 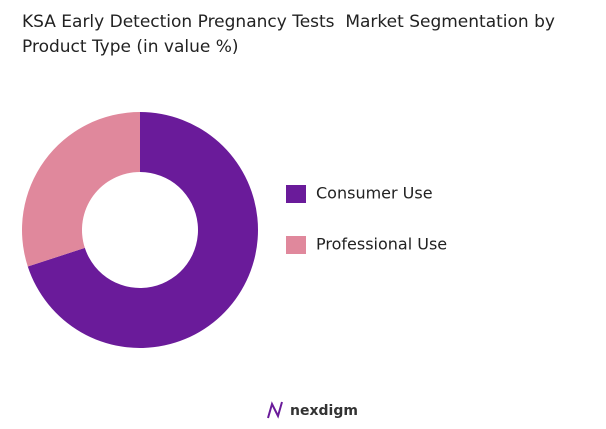 I want to click on legend-label: Consumer Use, so click(x=374, y=193).